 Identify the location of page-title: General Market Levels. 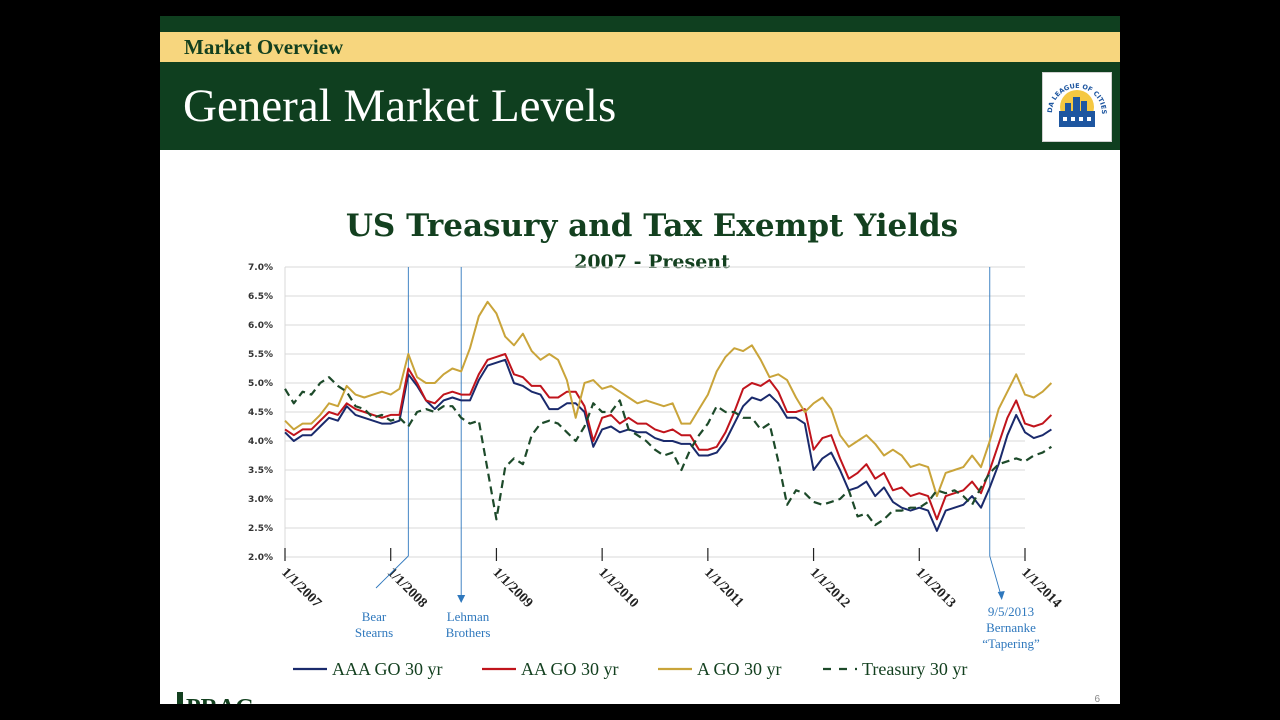
(400, 106).